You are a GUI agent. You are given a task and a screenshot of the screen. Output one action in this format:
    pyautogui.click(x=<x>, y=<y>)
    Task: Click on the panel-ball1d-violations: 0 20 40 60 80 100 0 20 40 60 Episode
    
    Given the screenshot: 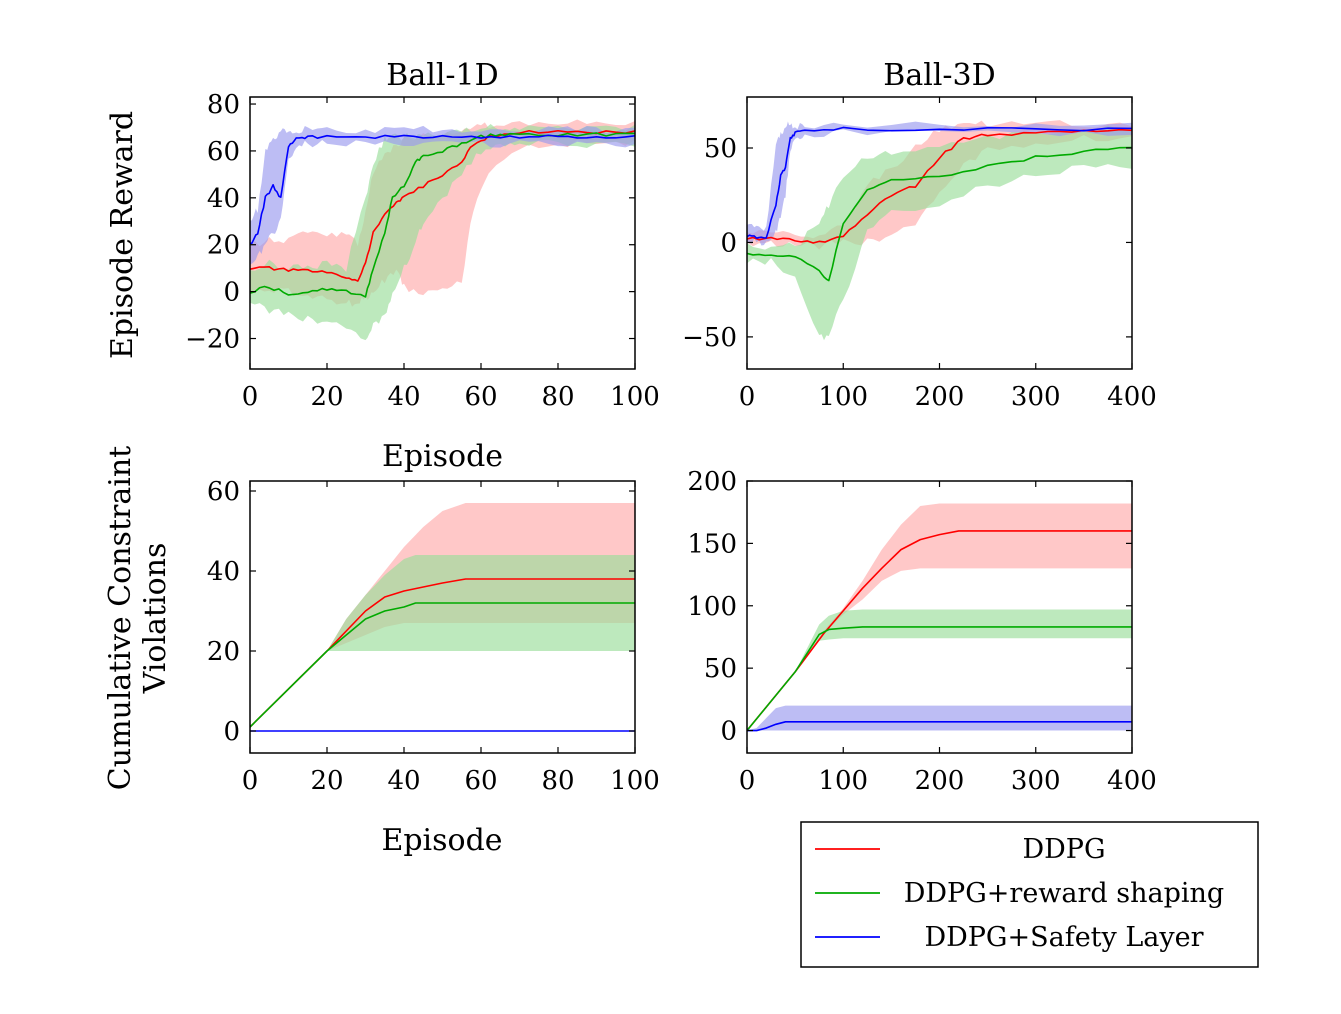 What is the action you would take?
    pyautogui.click(x=433, y=617)
    